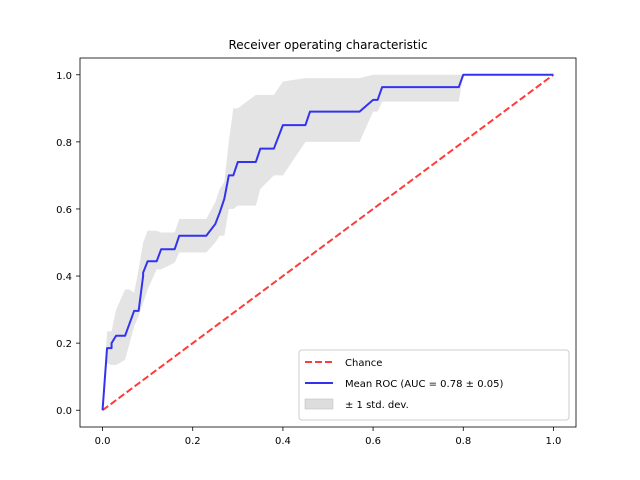 This screenshot has width=640, height=480. I want to click on x-tick-label: 0.2, so click(193, 441).